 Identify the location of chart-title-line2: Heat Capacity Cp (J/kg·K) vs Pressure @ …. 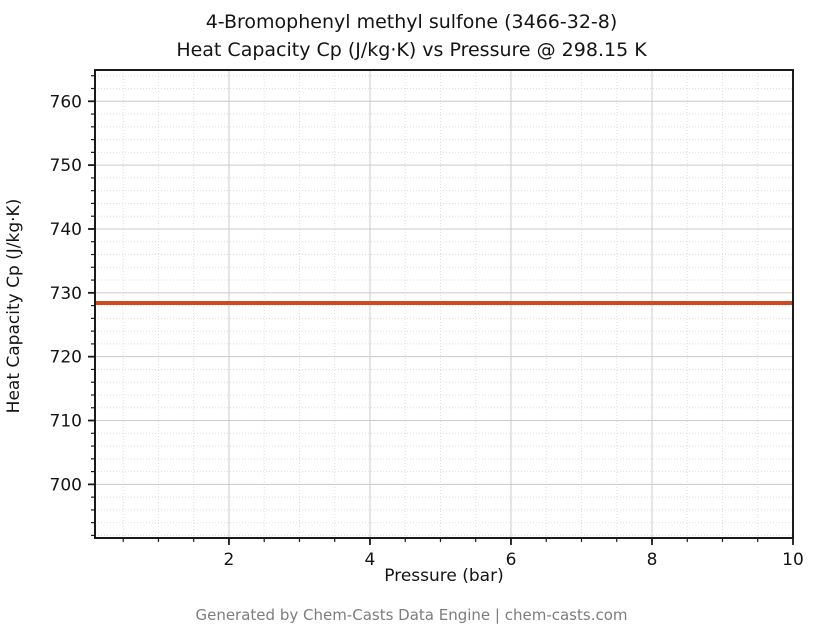
(411, 50).